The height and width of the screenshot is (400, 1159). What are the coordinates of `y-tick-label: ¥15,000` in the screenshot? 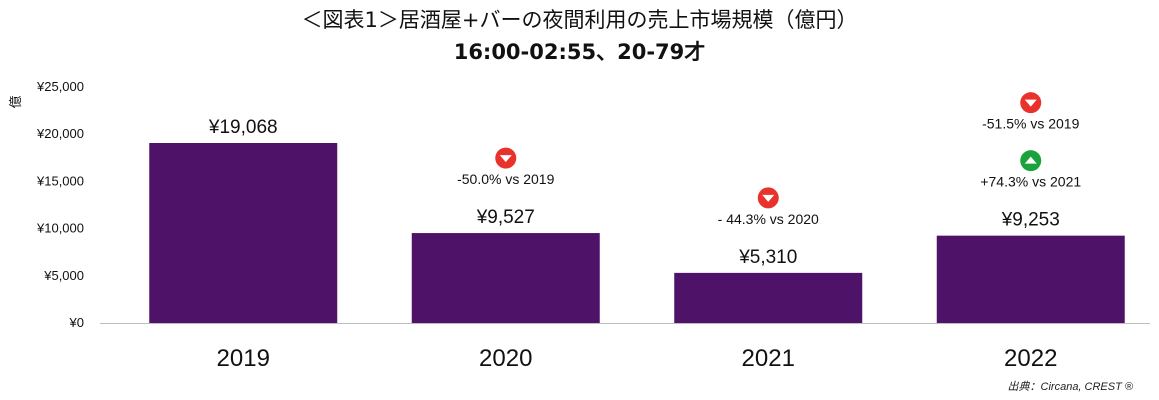 It's located at (60, 180).